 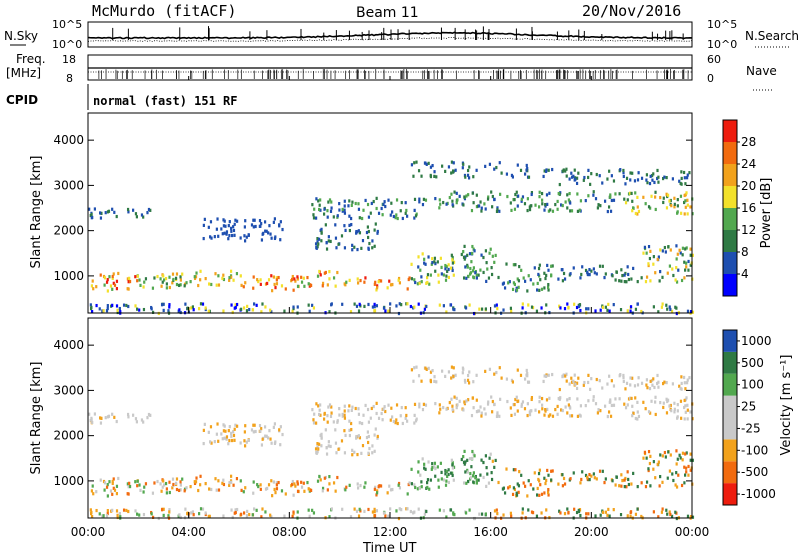 I want to click on colorbar-segment, so click(x=730, y=263).